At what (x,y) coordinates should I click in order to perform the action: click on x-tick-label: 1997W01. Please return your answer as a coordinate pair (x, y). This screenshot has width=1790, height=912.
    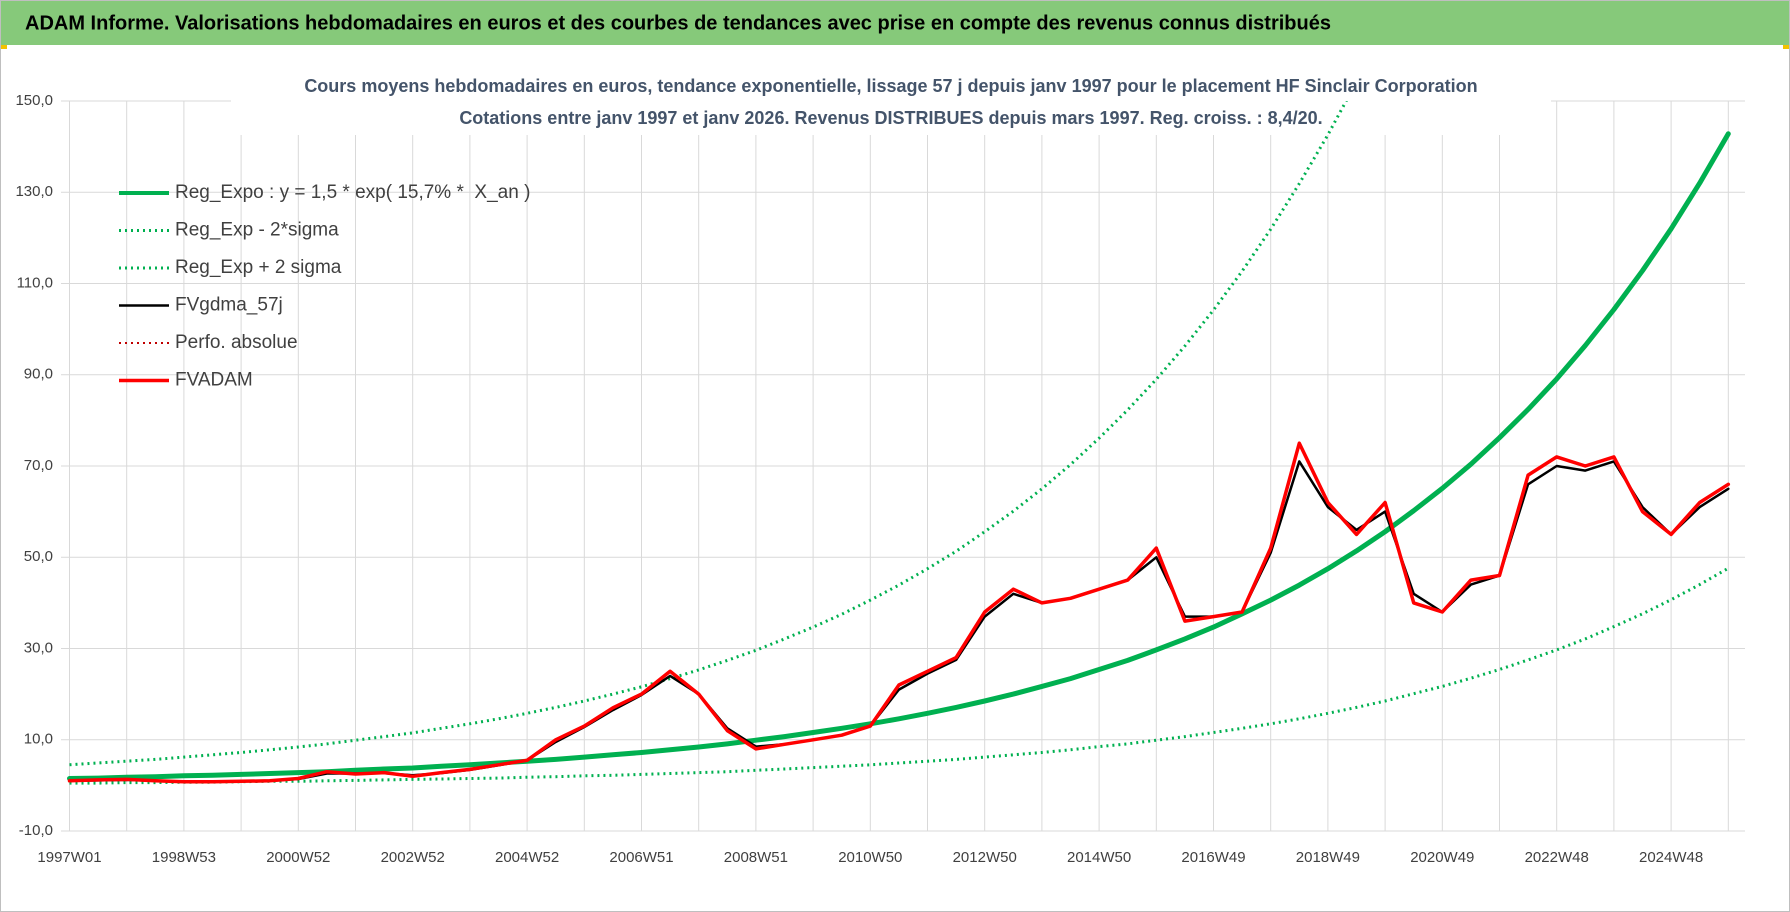
    Looking at the image, I should click on (69, 857).